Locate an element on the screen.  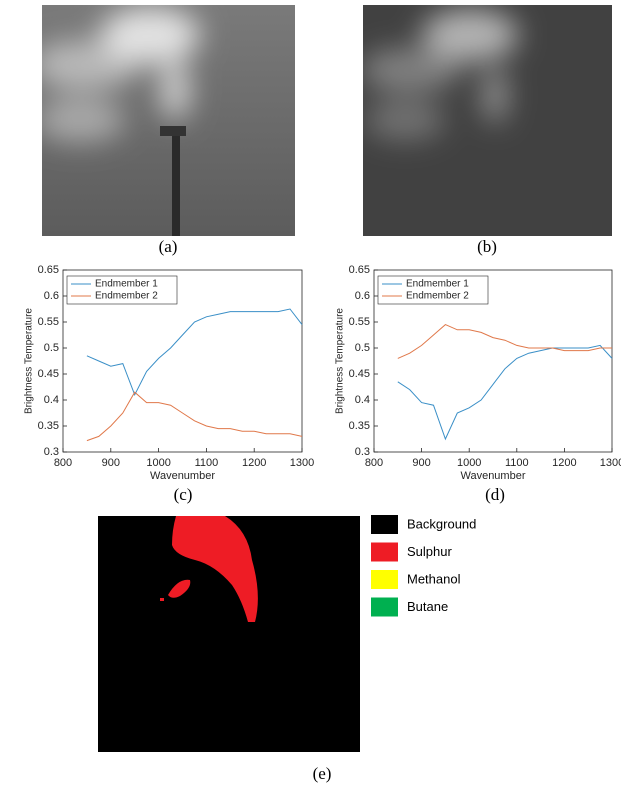
photo-b is located at coordinates (487, 120).